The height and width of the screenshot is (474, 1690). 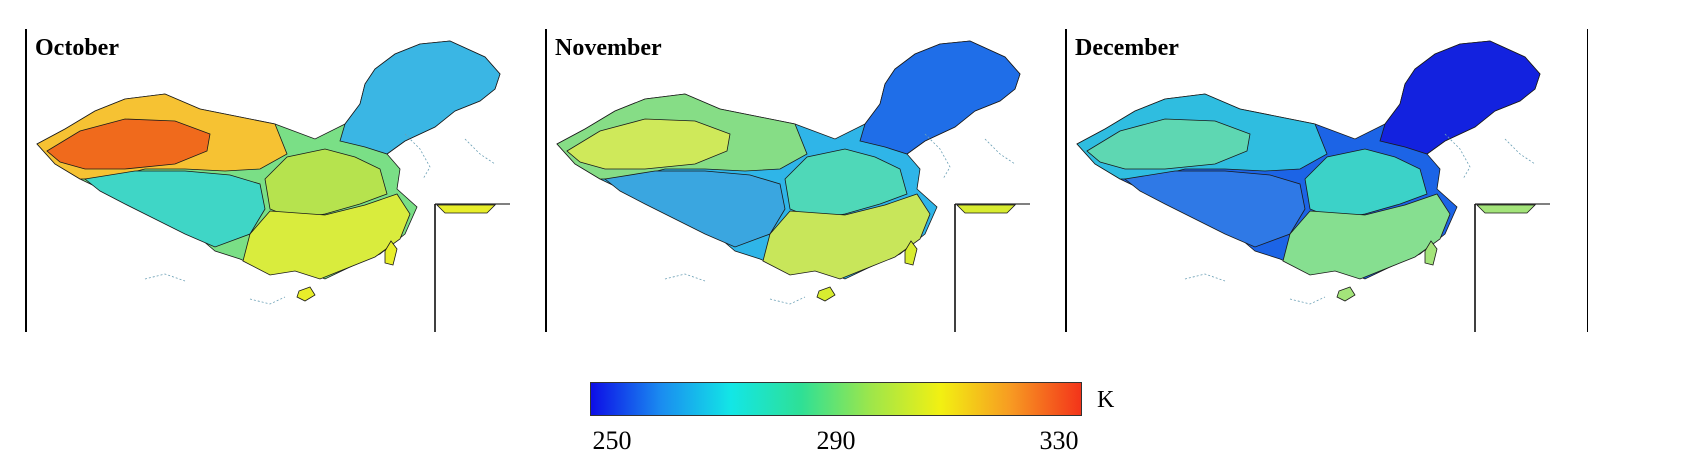 I want to click on panel-title: December, so click(x=1127, y=48).